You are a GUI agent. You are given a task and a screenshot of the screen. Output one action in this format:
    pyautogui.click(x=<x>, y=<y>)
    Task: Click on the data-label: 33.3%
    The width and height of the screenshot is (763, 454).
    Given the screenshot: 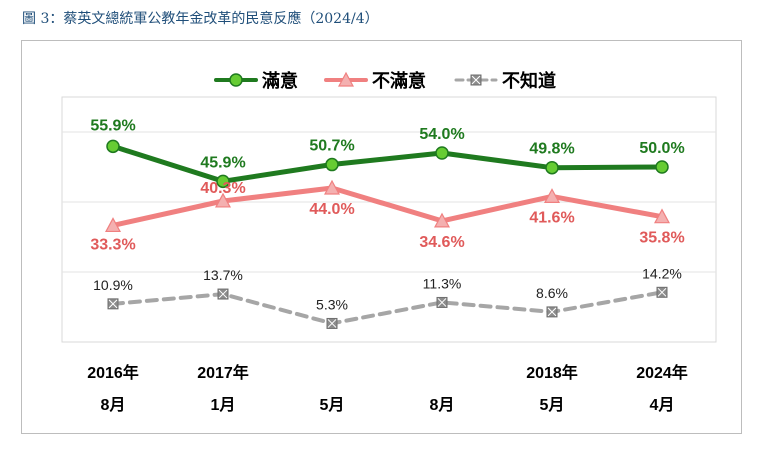 What is the action you would take?
    pyautogui.click(x=112, y=244)
    